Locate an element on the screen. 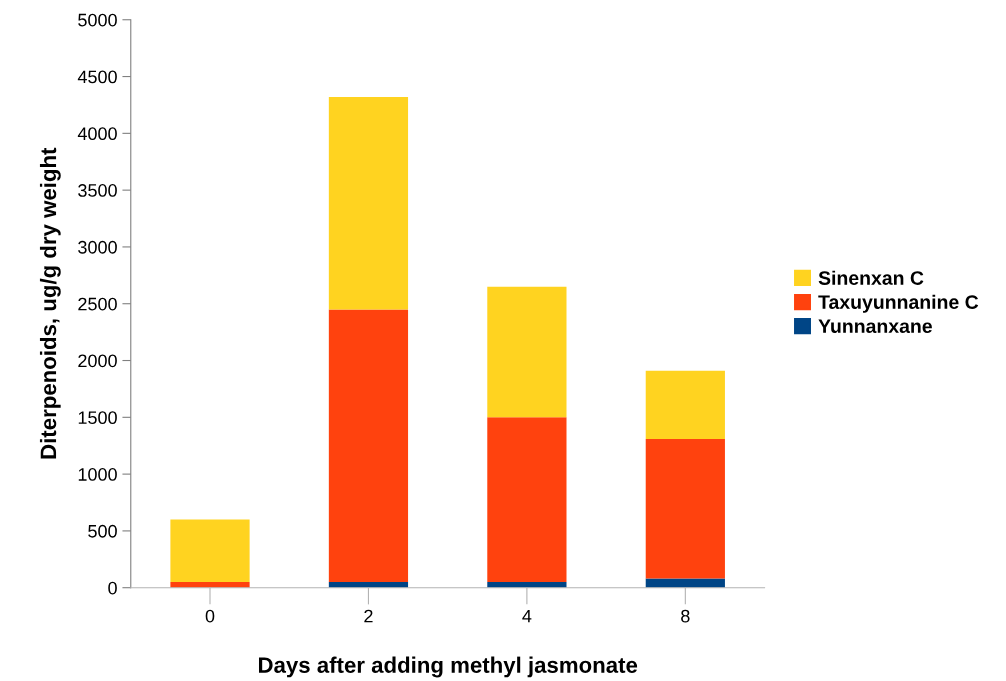 The image size is (1006, 681). y-tick-label: 5000 is located at coordinates (97, 20).